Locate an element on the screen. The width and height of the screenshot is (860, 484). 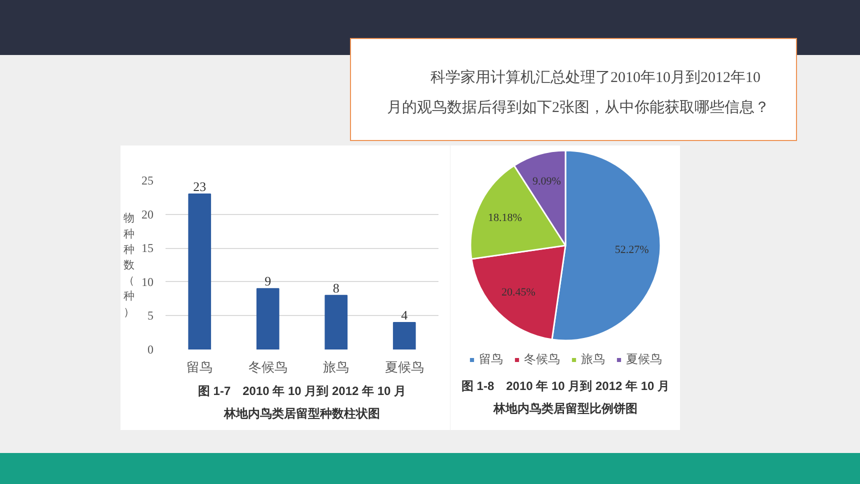
data-label: 20.45% is located at coordinates (519, 292).